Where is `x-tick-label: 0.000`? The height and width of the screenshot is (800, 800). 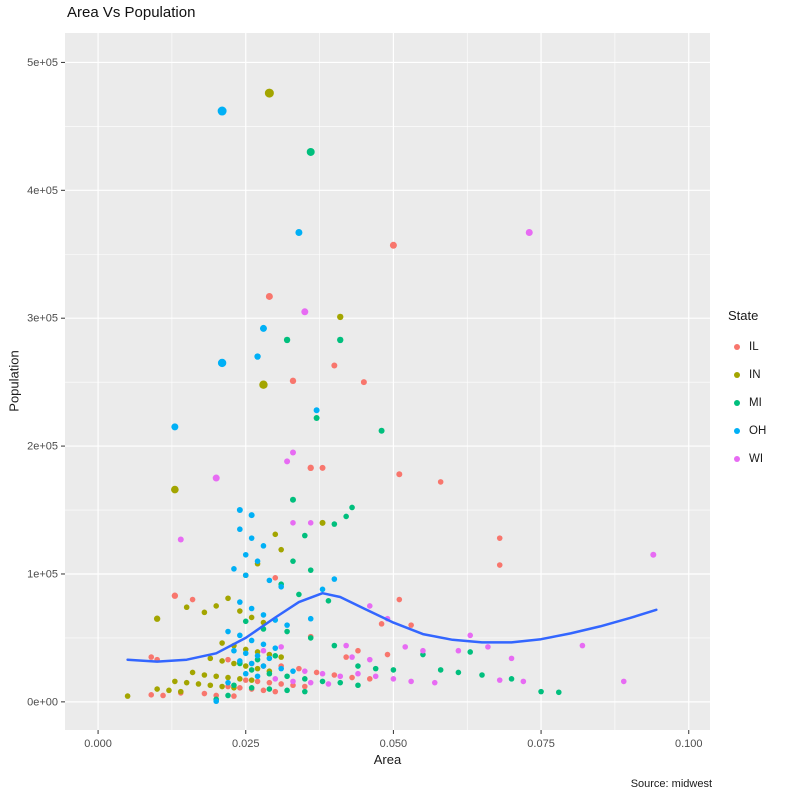 x-tick-label: 0.000 is located at coordinates (98, 744).